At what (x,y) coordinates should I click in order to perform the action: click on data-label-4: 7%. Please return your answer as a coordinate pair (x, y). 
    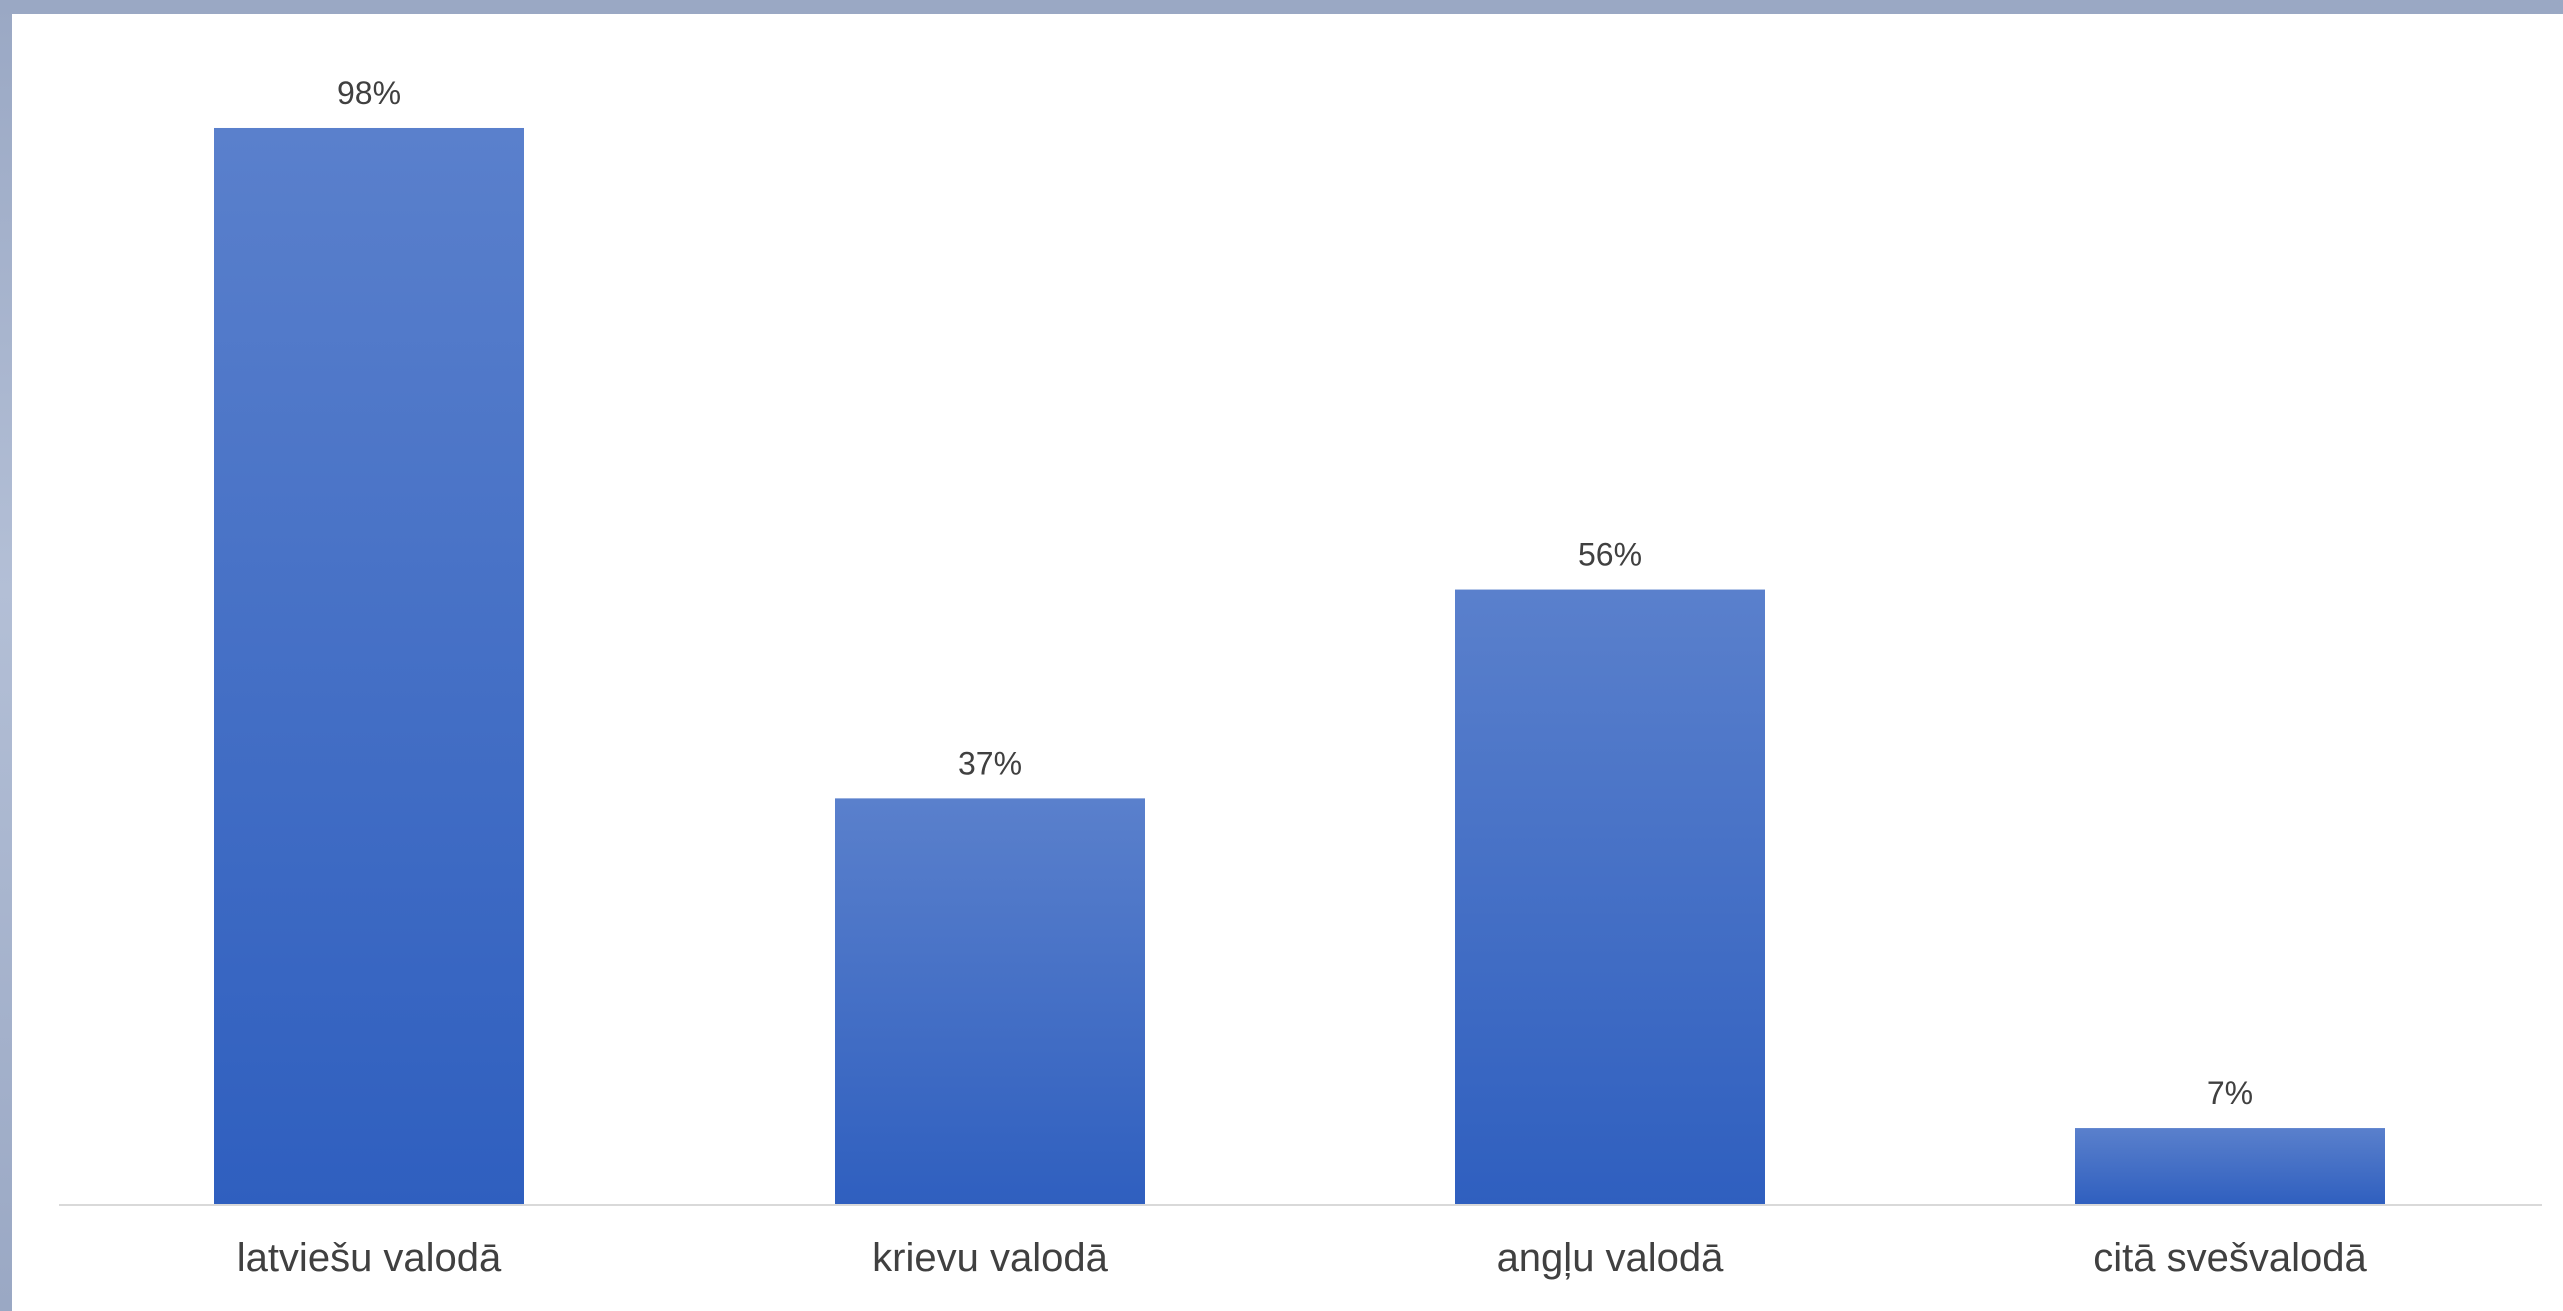
    Looking at the image, I should click on (2230, 1093).